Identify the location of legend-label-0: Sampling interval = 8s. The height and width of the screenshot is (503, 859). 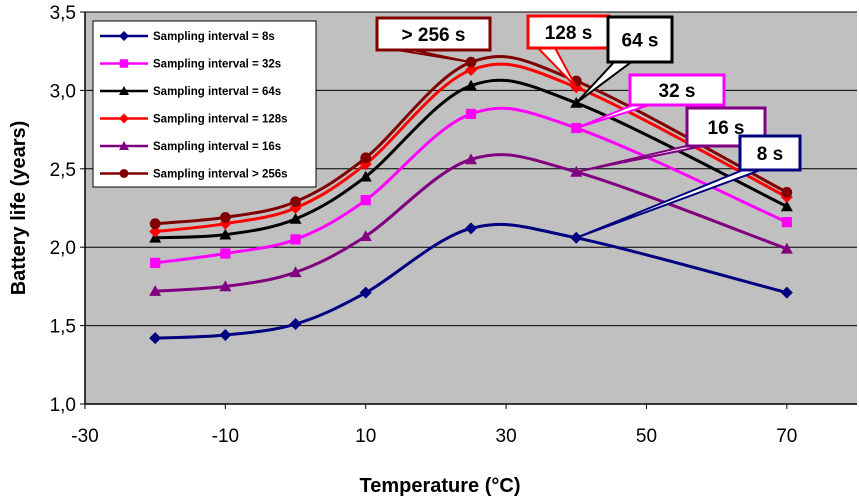
(214, 37).